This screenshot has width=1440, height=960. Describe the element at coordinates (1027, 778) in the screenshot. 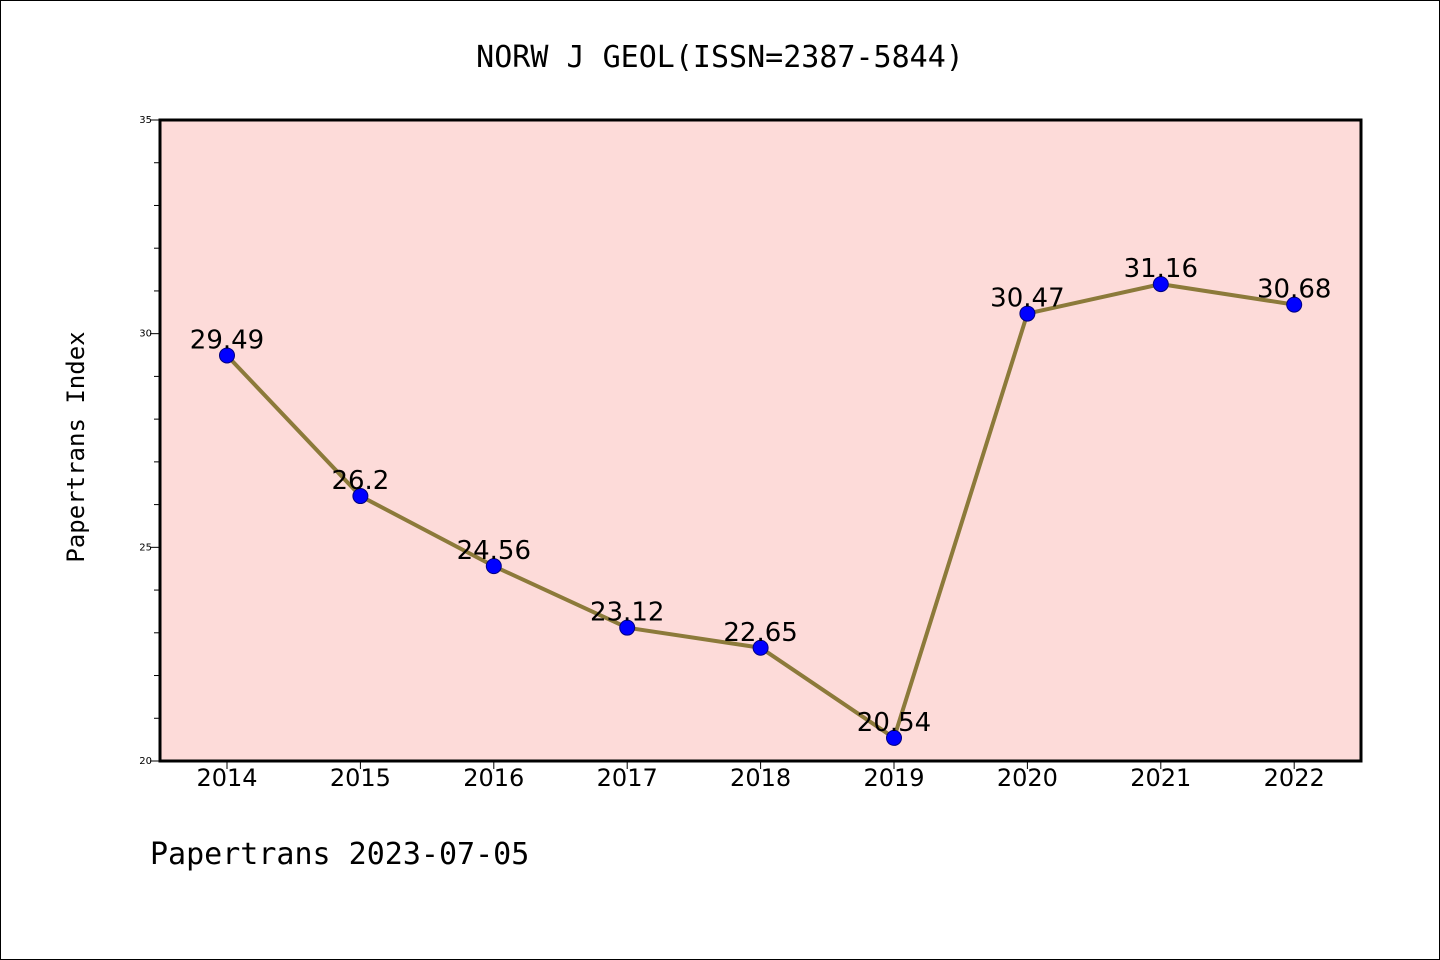

I see `x-tick-label: 2020` at that location.